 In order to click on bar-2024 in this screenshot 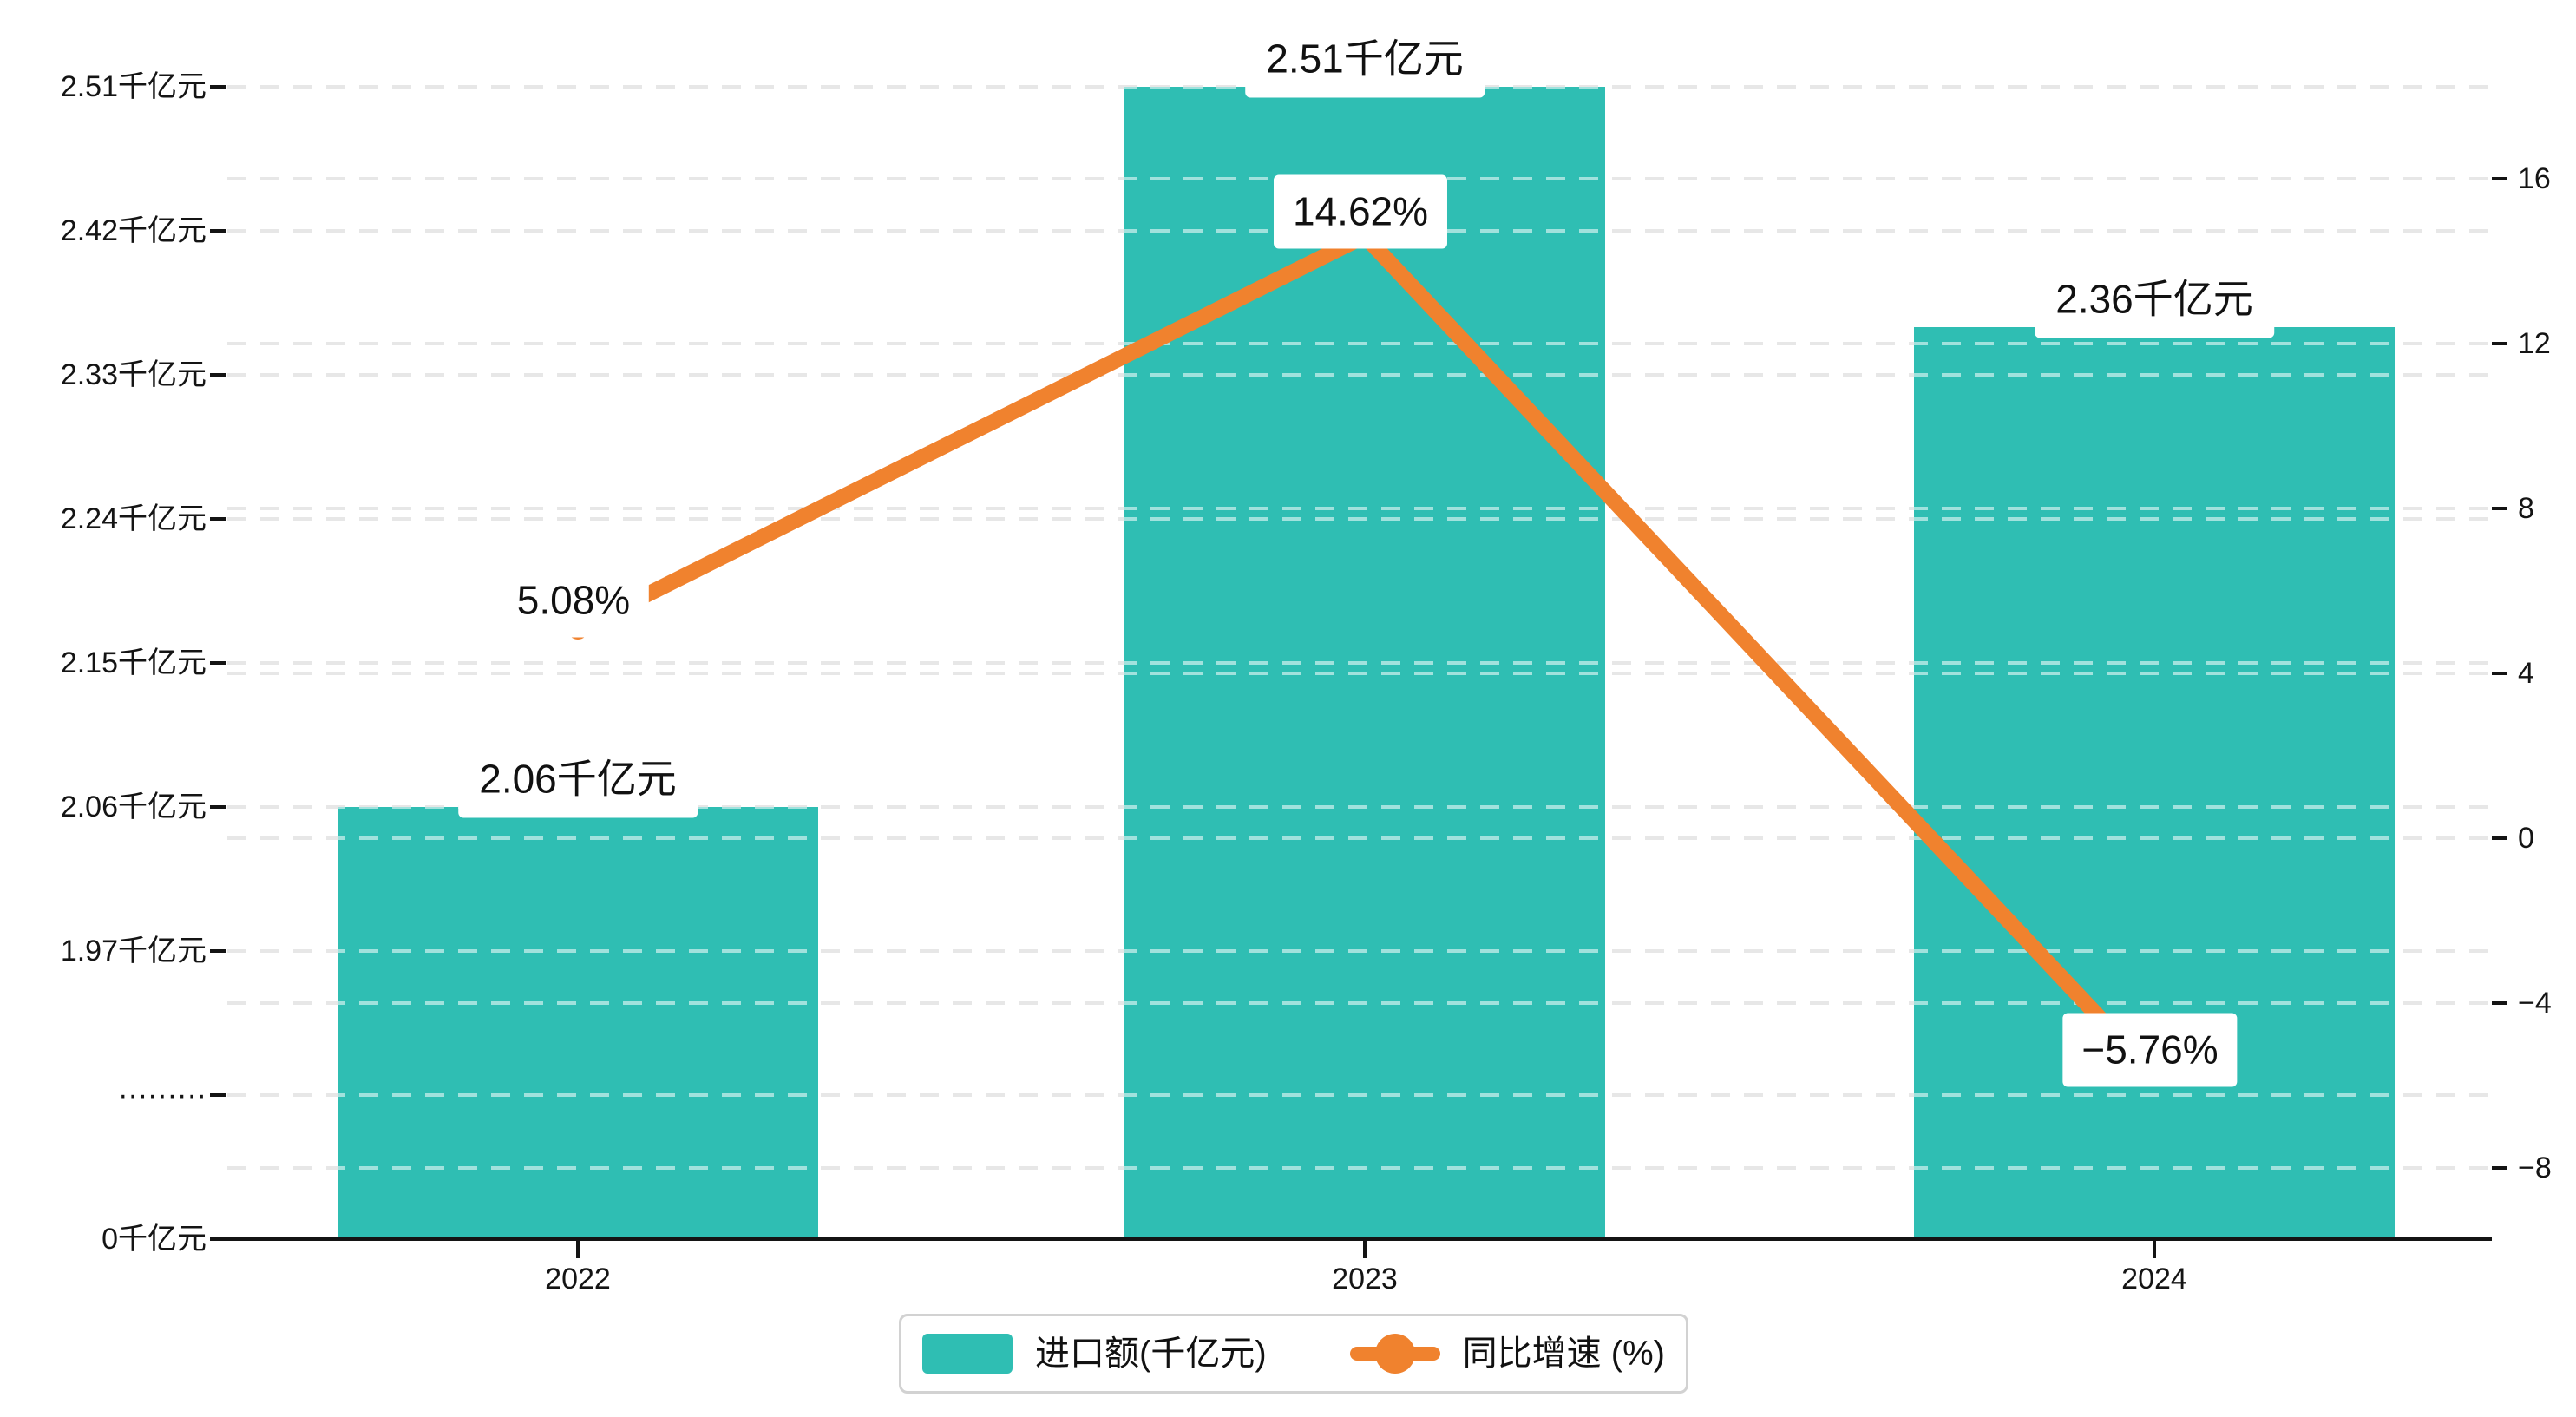, I will do `click(2154, 783)`.